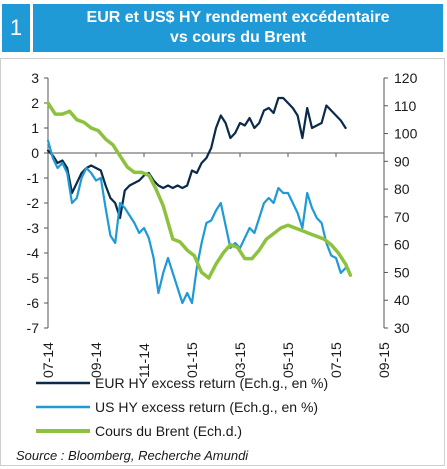  What do you see at coordinates (33, 303) in the screenshot?
I see `left-tick-label: -6` at bounding box center [33, 303].